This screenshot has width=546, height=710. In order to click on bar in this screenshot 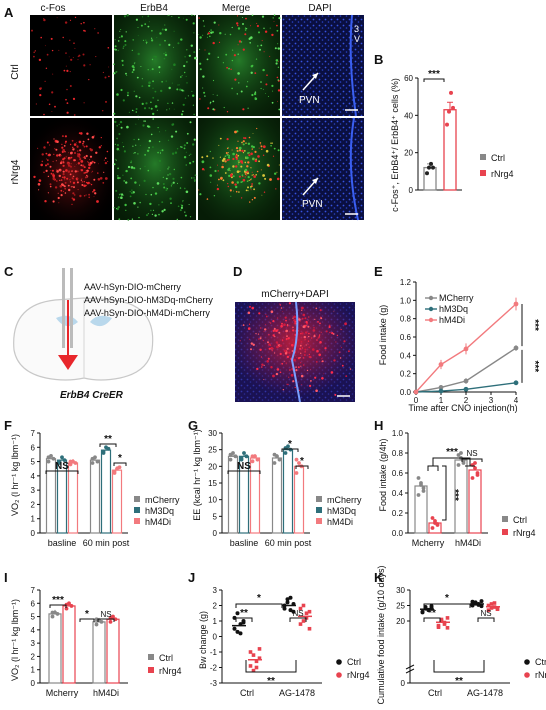, I will do `click(288, 491)`.